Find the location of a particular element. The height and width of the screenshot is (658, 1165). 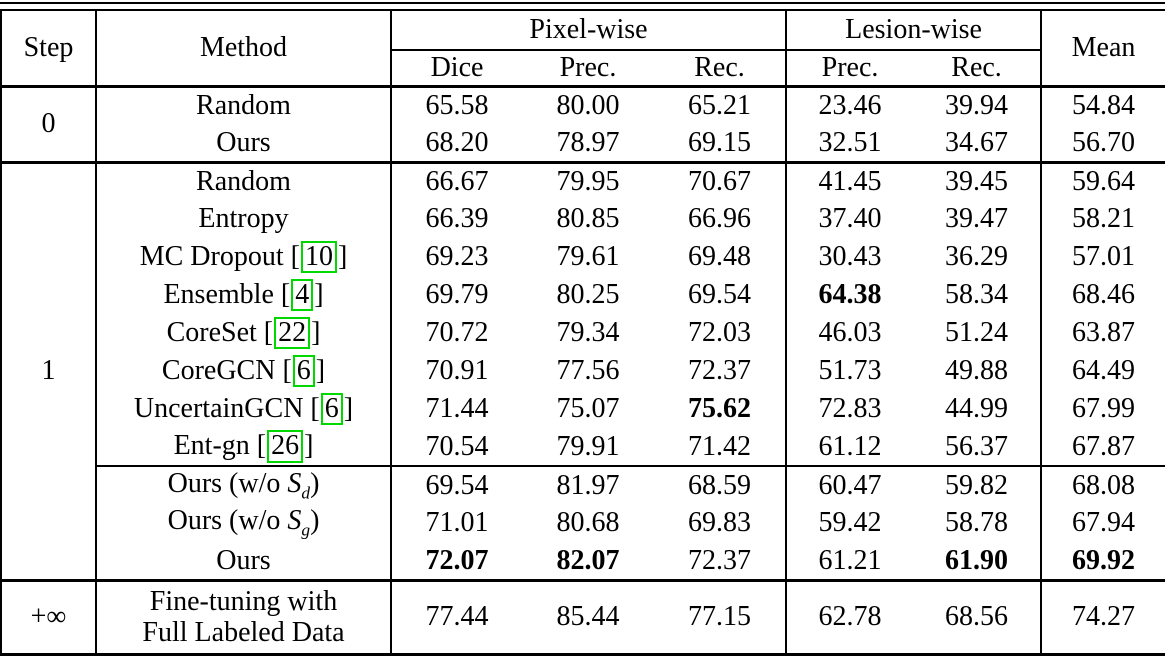

value-cell: 80.85 is located at coordinates (588, 219).